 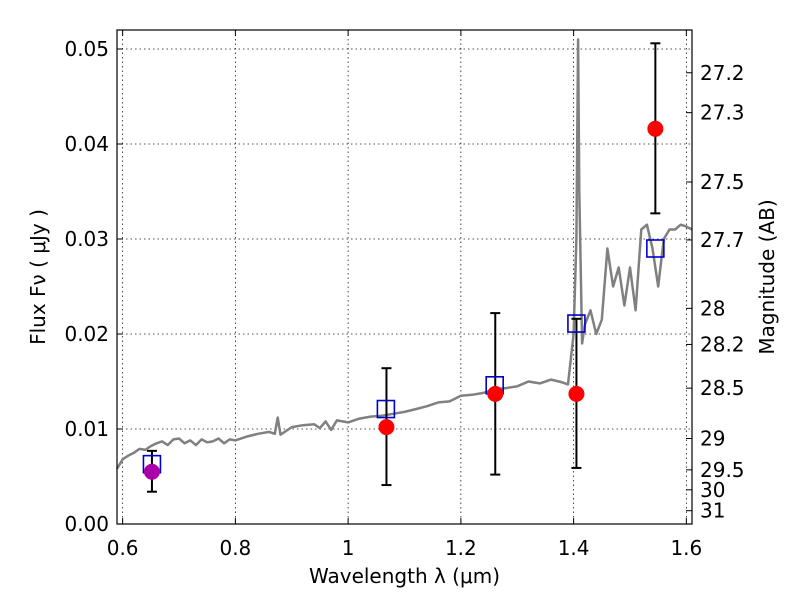 I want to click on right-tick-label: 28.5, so click(x=722, y=388).